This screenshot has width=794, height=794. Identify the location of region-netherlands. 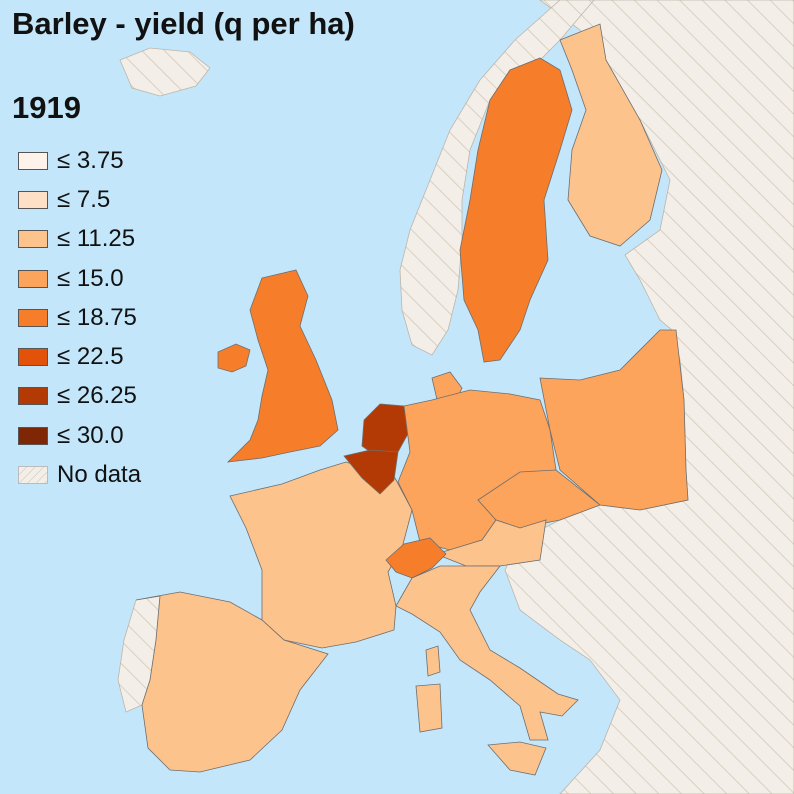
(386, 430).